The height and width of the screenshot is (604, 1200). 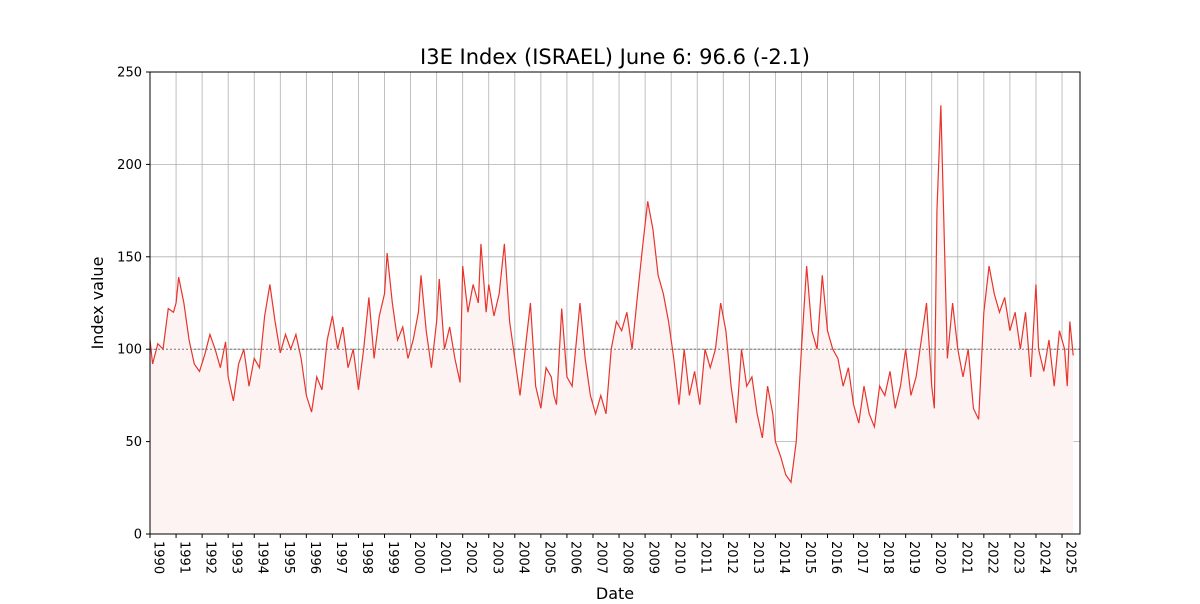 I want to click on x-tick-label: 2006, so click(x=574, y=557).